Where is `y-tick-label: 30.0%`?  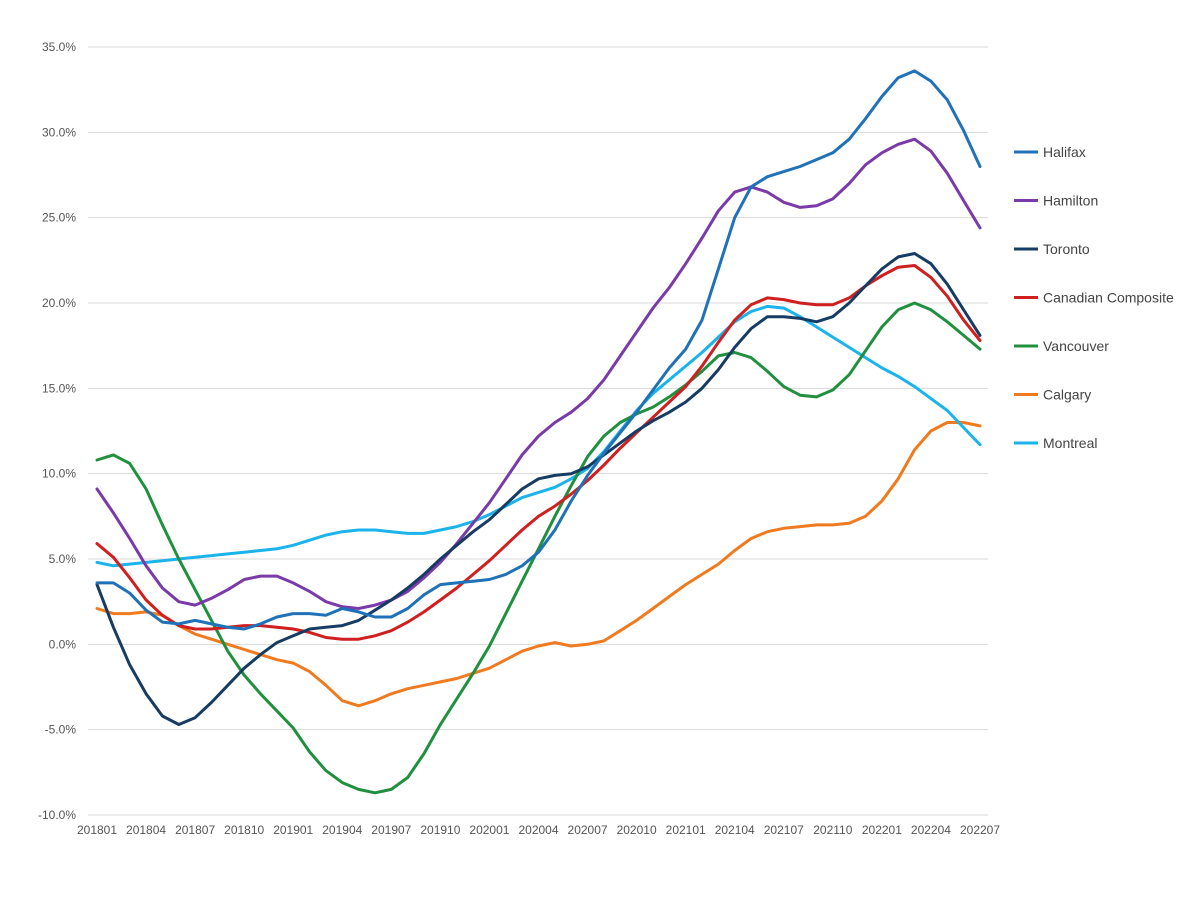
y-tick-label: 30.0% is located at coordinates (59, 132).